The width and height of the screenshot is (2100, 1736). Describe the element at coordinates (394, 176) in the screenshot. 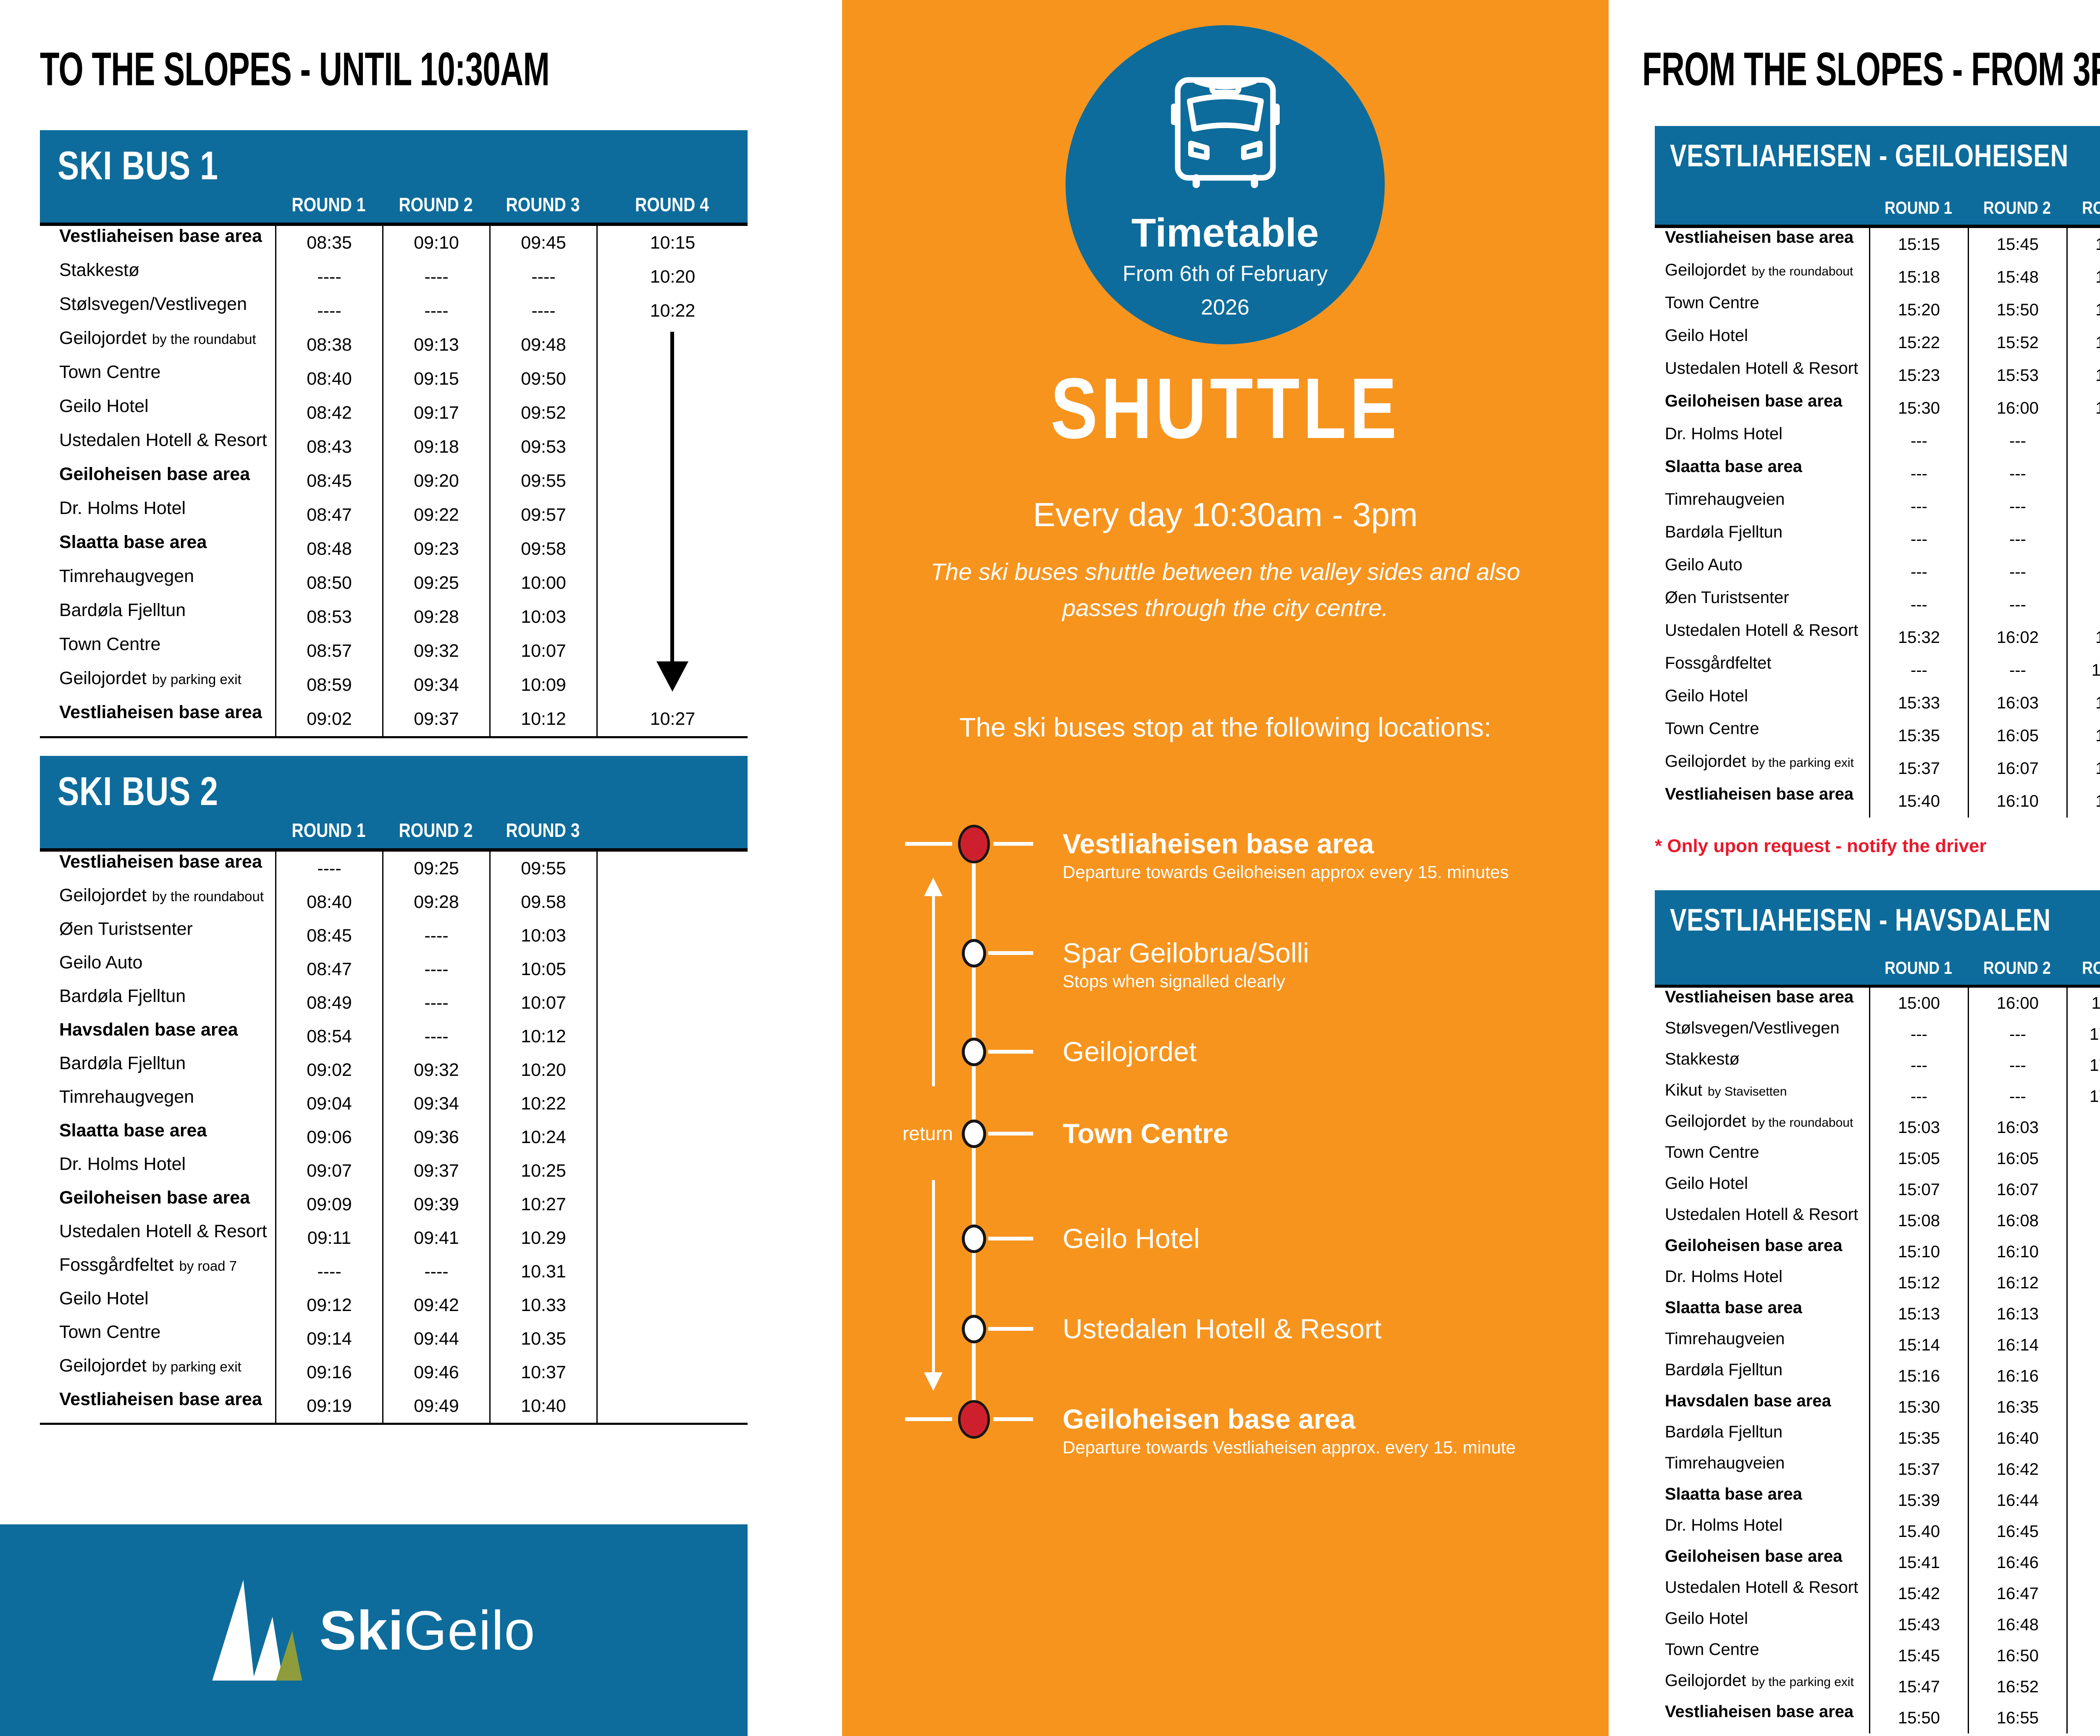

I see `ski-bus-1-header: SKI BUS 1 ROUND 1 ROUND 2 ROUND 3 ROUND 4` at that location.